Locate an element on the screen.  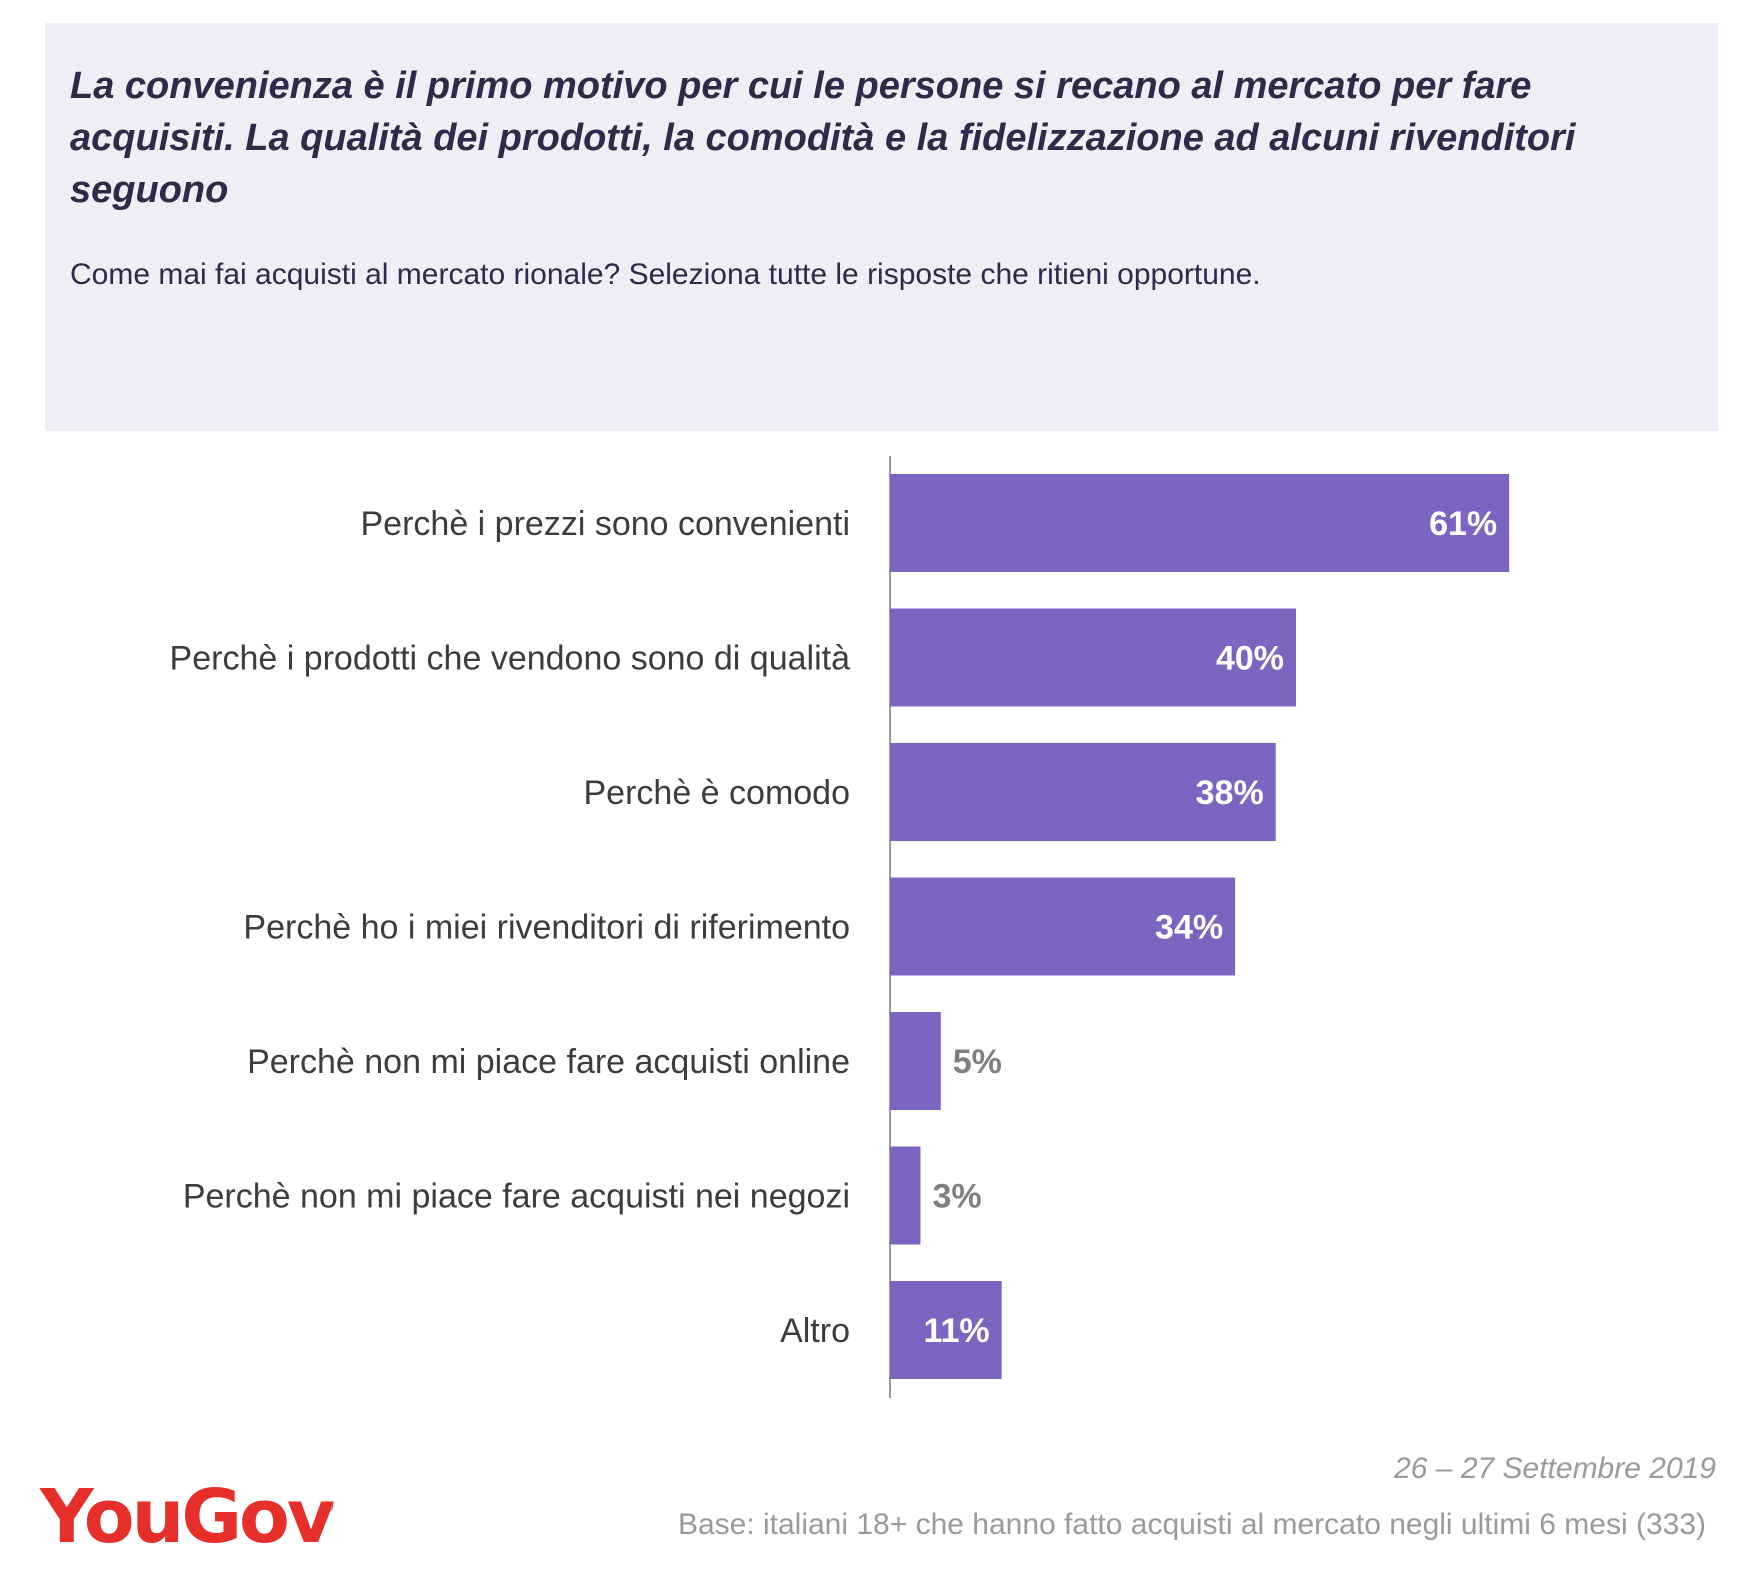
value-label: 38% is located at coordinates (1230, 793).